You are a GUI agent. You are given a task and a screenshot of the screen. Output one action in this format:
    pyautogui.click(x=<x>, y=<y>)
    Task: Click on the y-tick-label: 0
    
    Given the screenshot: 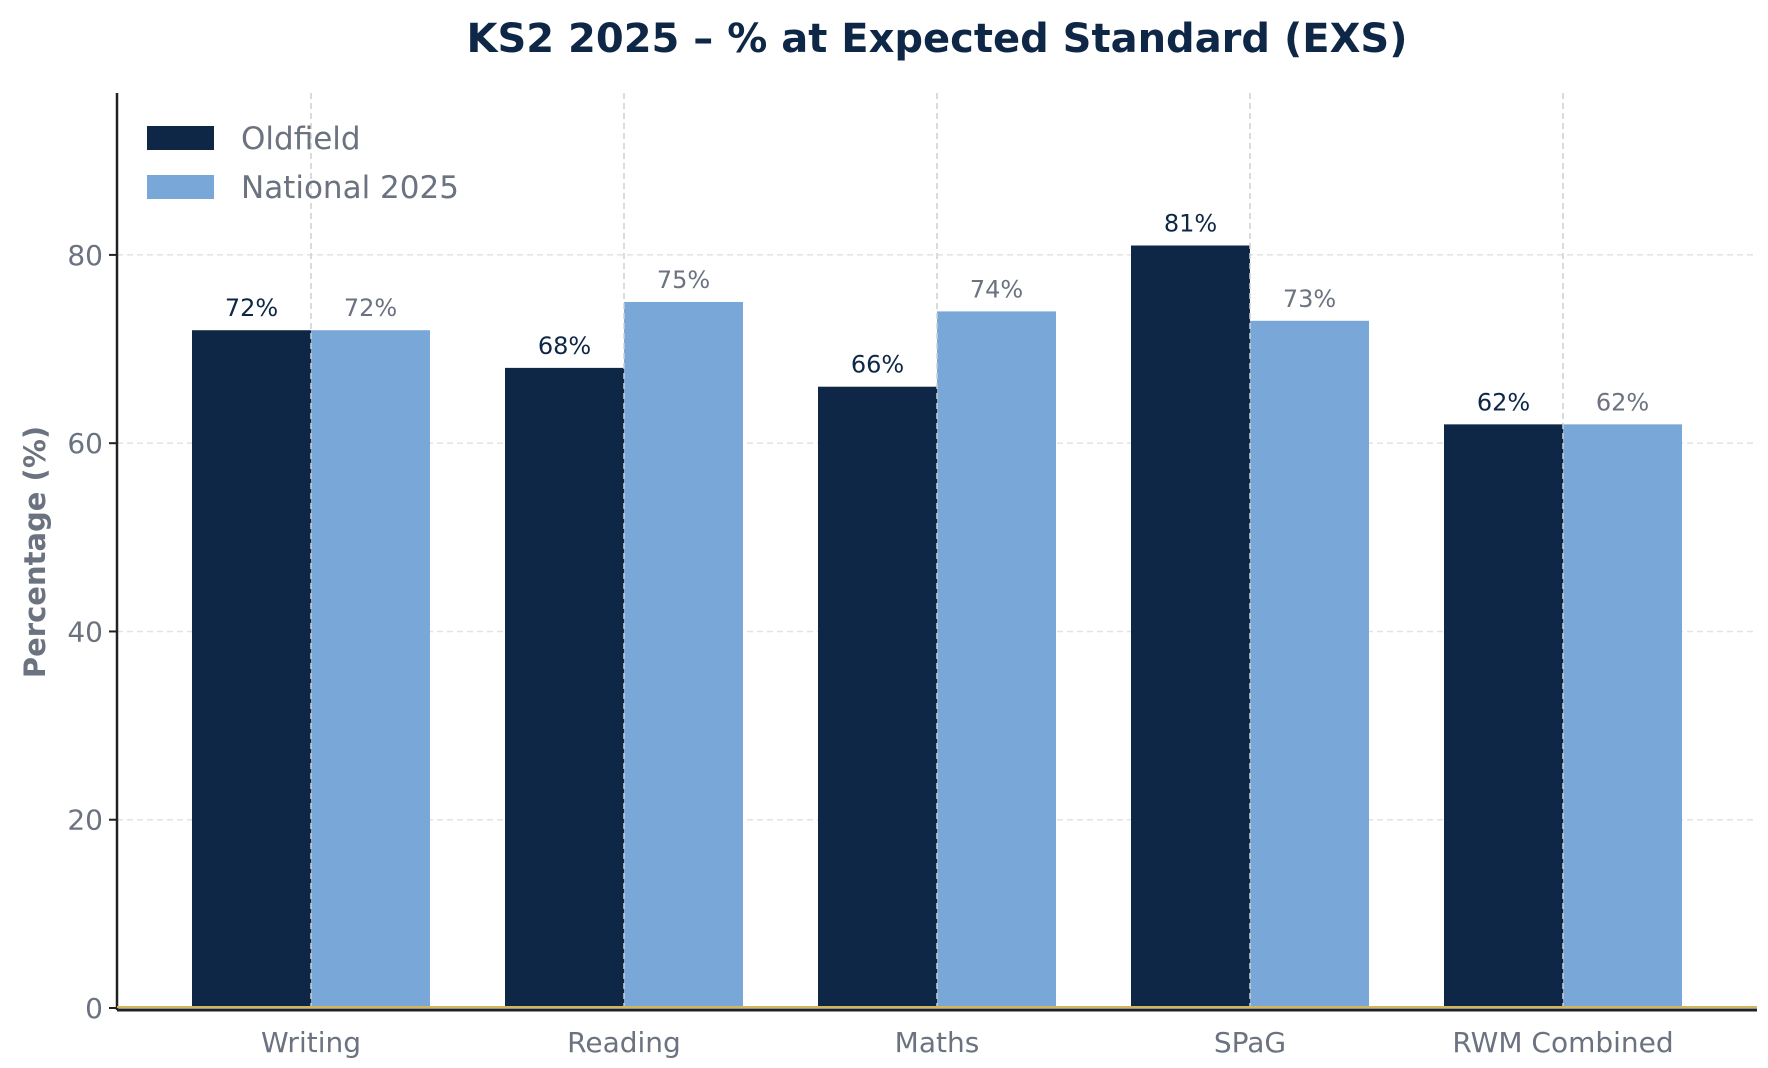 What is the action you would take?
    pyautogui.click(x=94, y=1008)
    